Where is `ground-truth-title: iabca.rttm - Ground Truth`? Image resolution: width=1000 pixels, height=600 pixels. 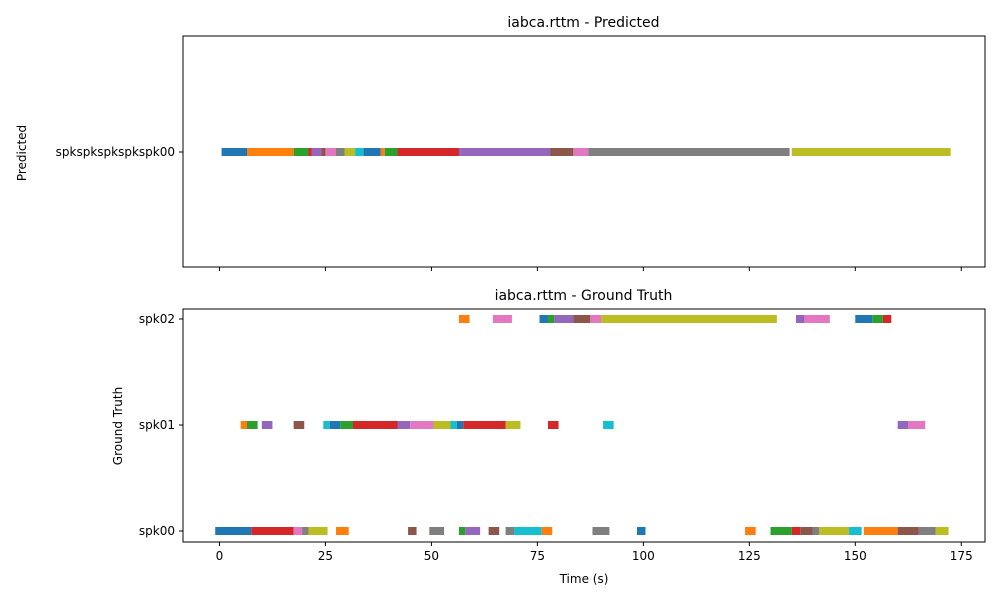 ground-truth-title: iabca.rttm - Ground Truth is located at coordinates (584, 296).